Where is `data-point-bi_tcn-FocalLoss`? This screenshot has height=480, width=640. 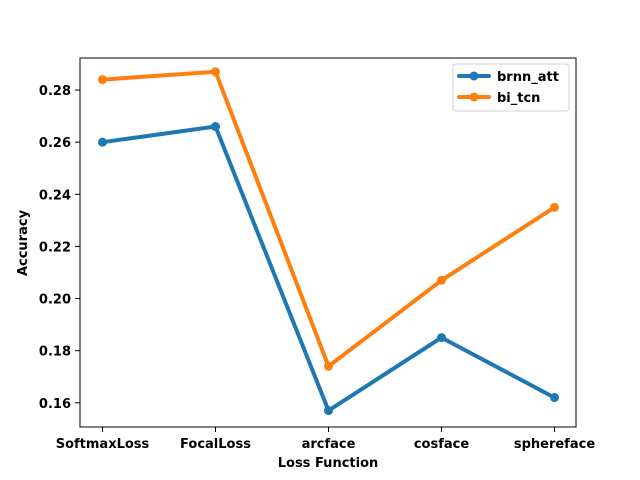 data-point-bi_tcn-FocalLoss is located at coordinates (215, 72).